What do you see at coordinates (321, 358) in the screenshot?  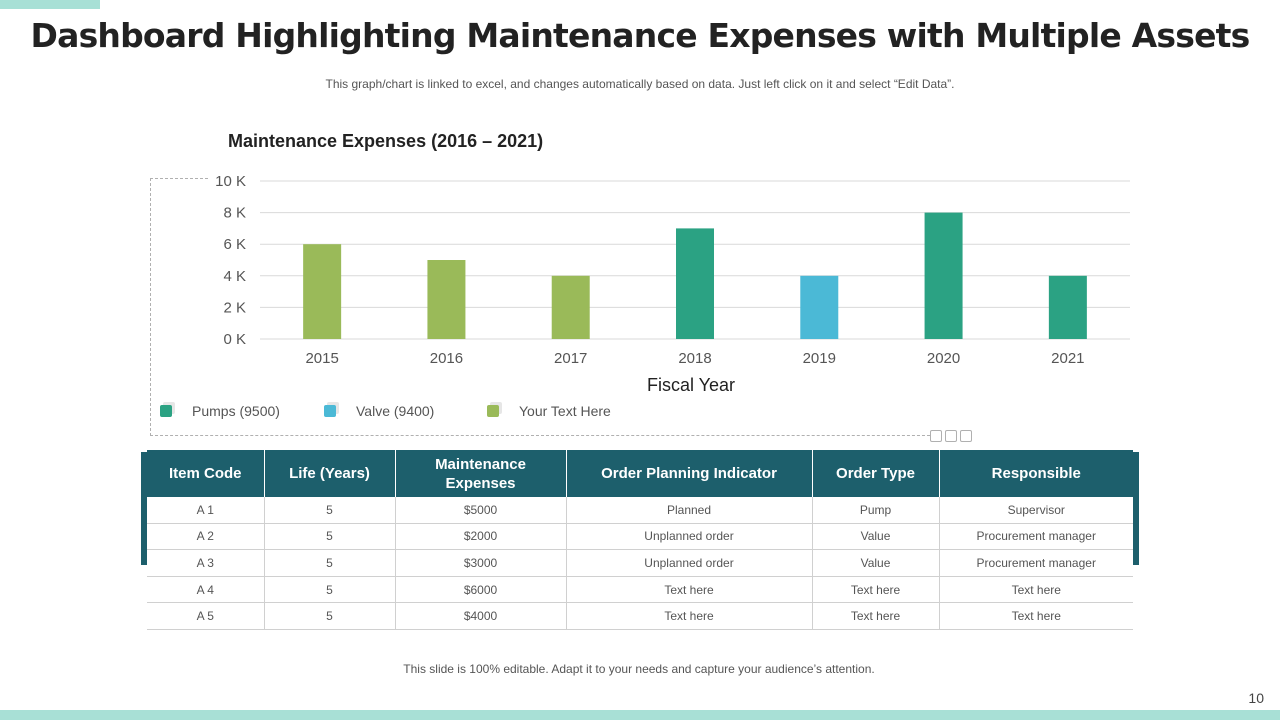 I see `x-tick-label: 2015` at bounding box center [321, 358].